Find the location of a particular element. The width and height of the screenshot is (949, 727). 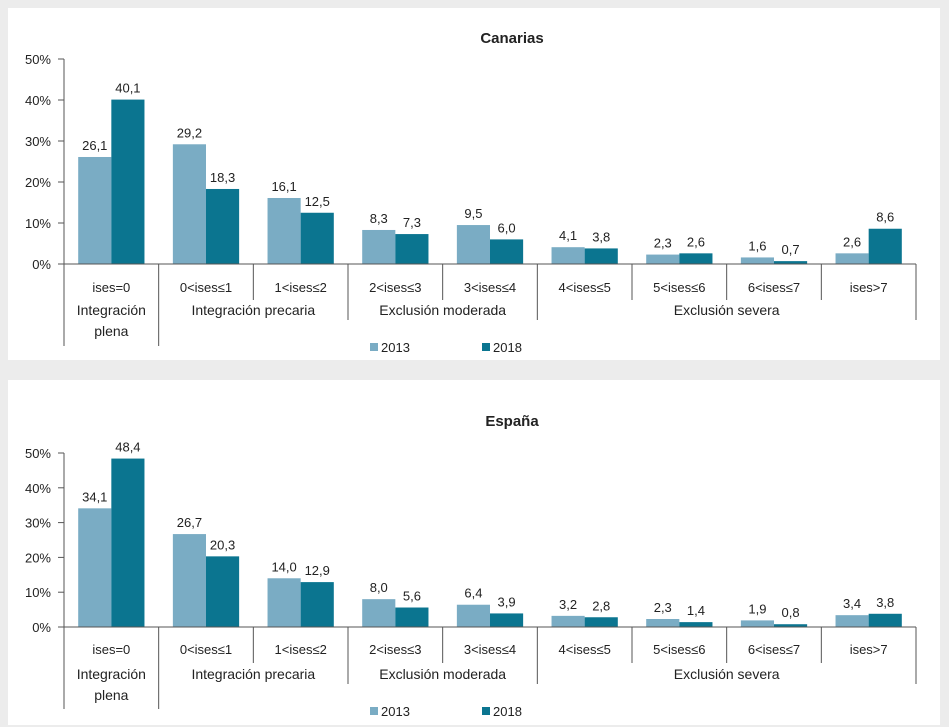

data-label: 2,6 is located at coordinates (852, 241).